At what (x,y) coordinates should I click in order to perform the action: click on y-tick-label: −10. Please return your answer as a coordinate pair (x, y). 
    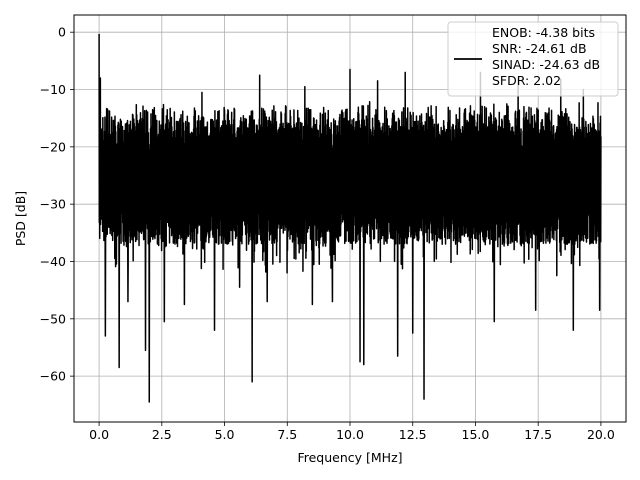
    Looking at the image, I should click on (53, 89).